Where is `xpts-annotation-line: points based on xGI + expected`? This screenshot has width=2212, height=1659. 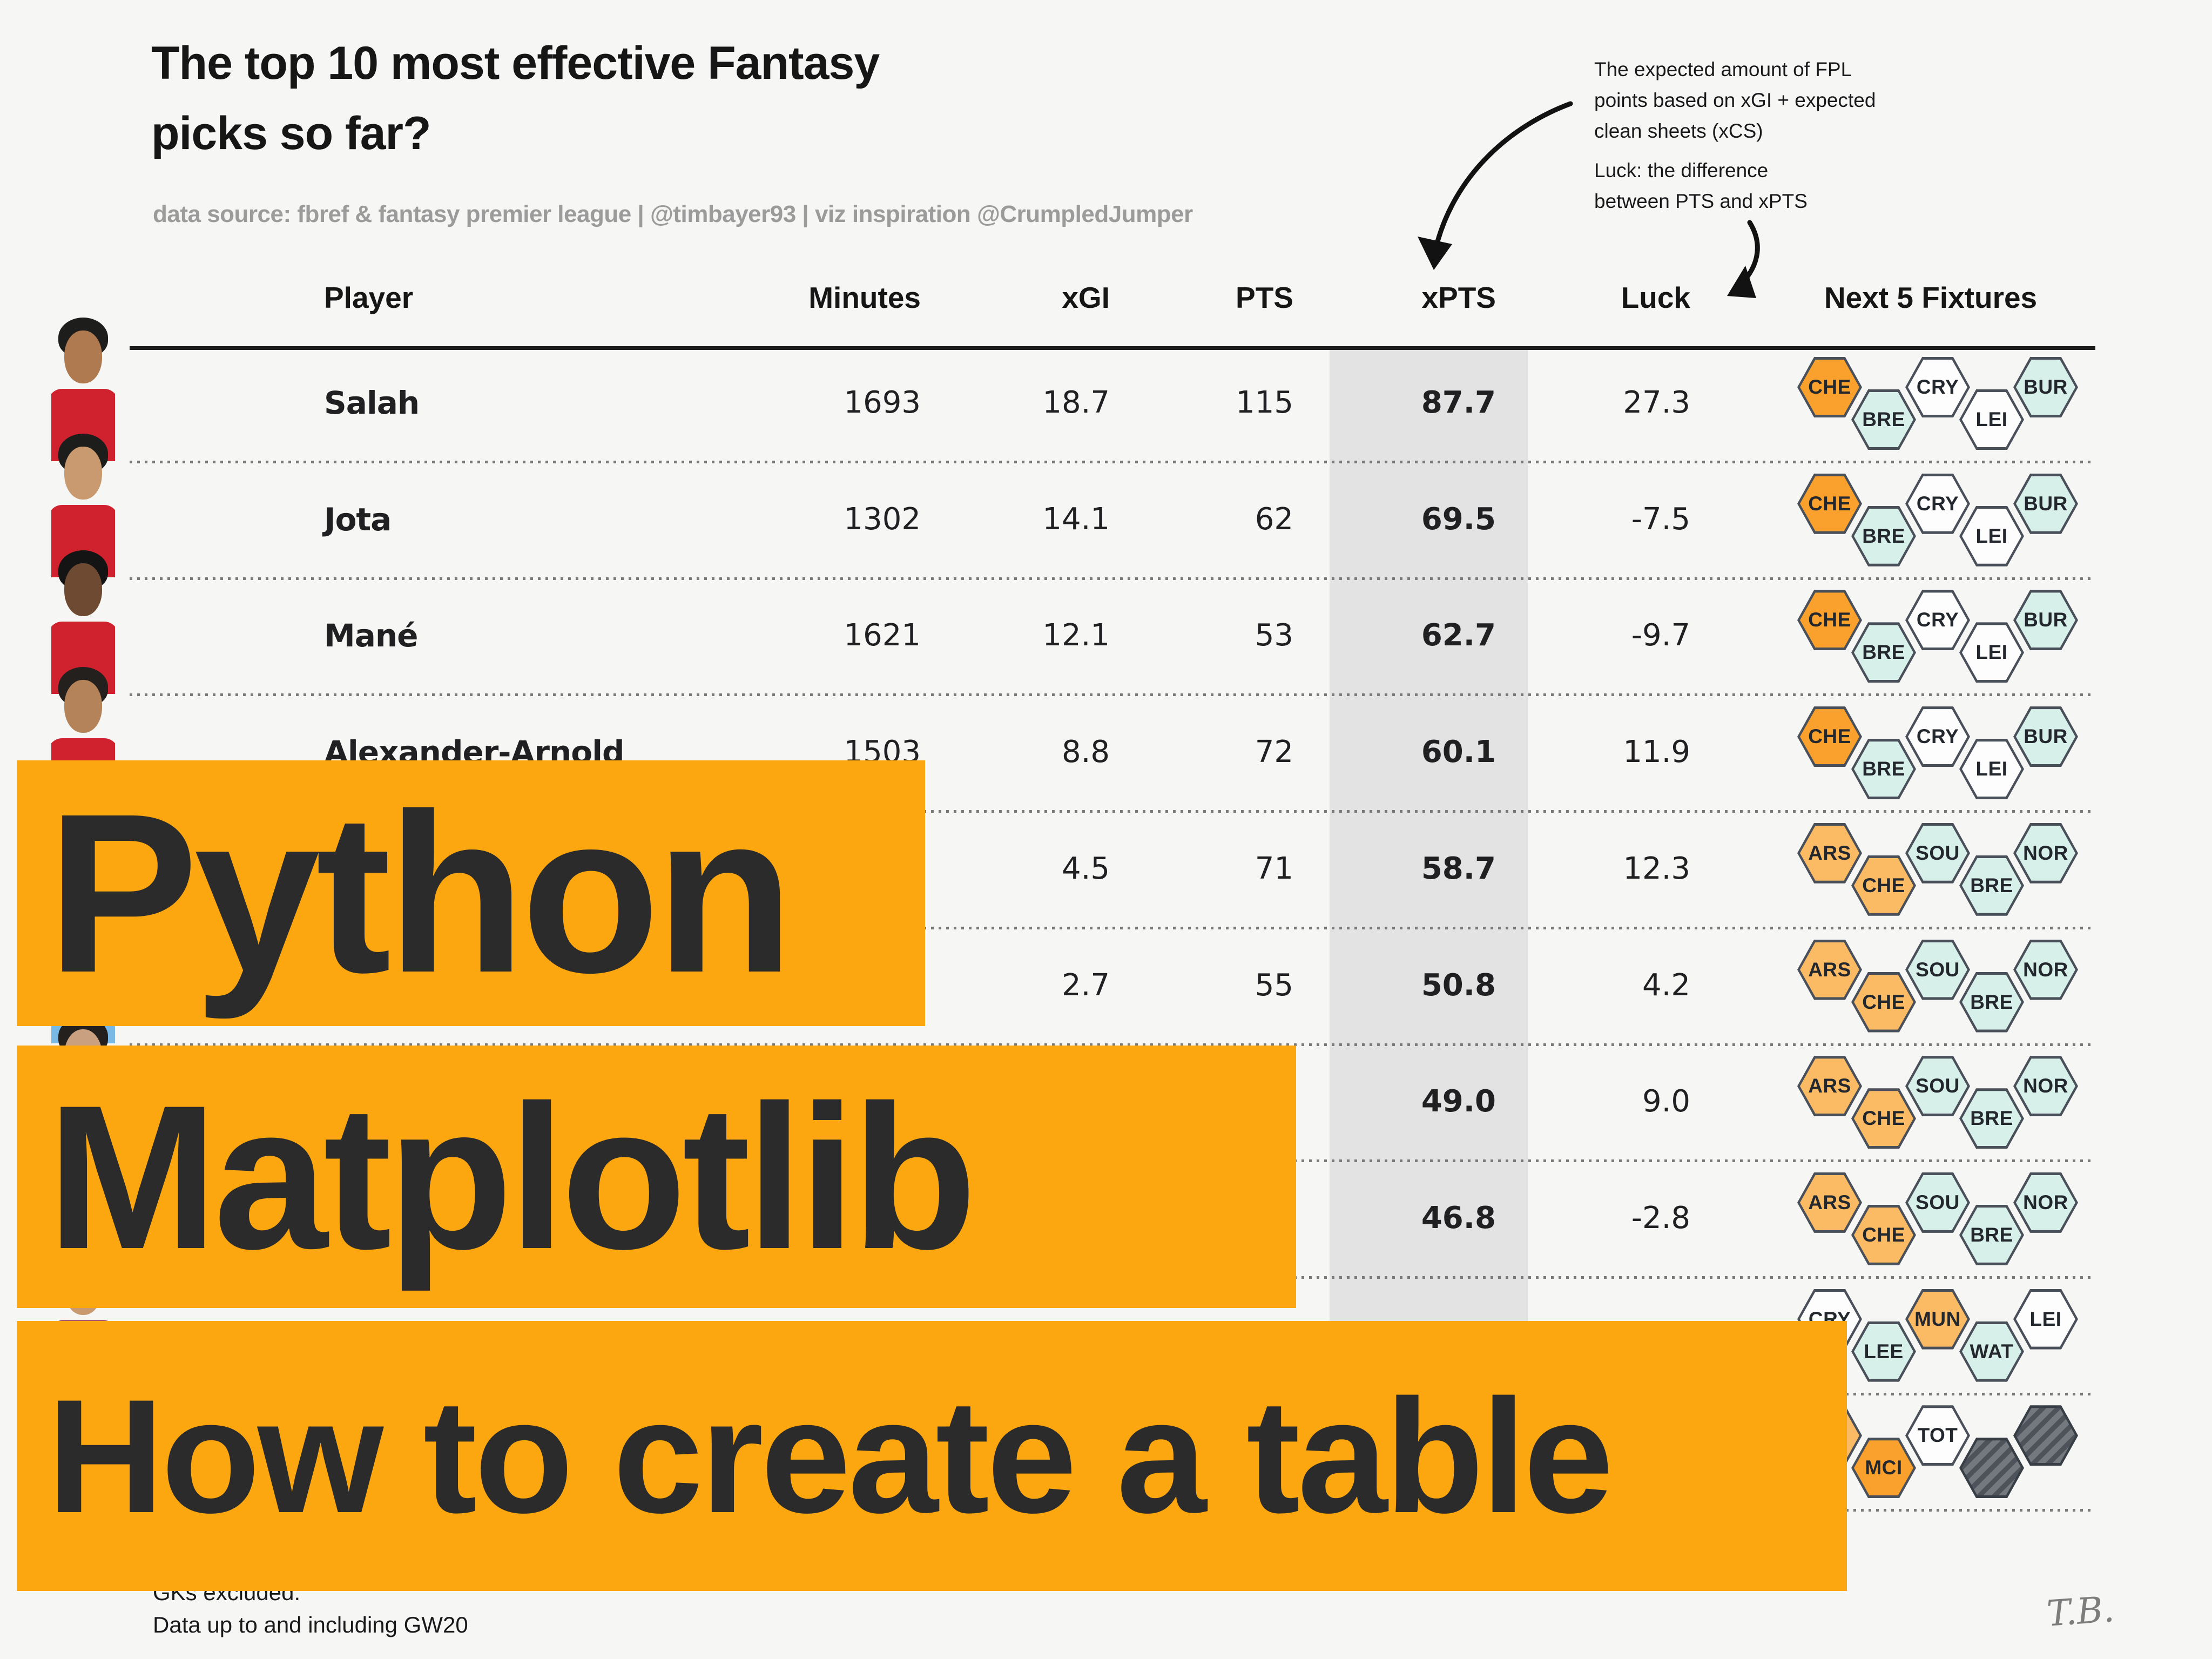 xpts-annotation-line: points based on xGI + expected is located at coordinates (1735, 100).